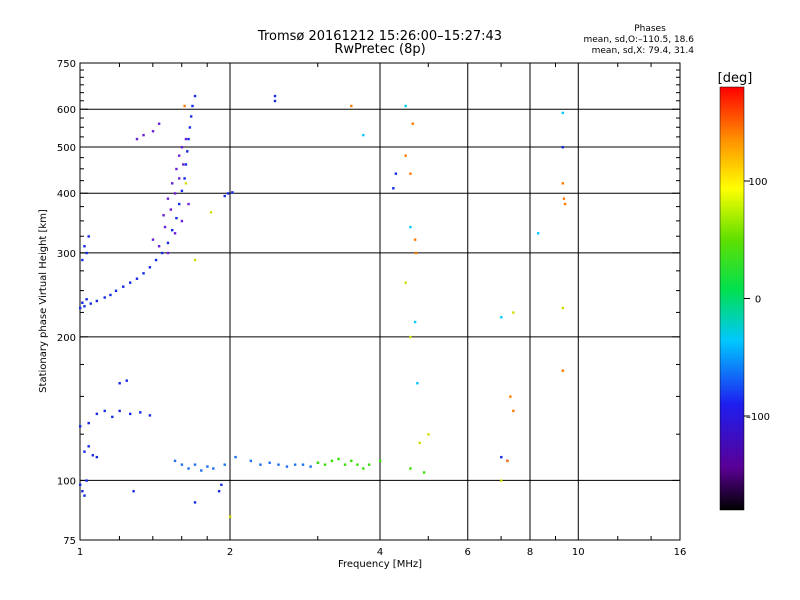  Describe the element at coordinates (379, 36) in the screenshot. I see `chart-title: Tromsø 20161212 15:26:00–15:27:43` at that location.